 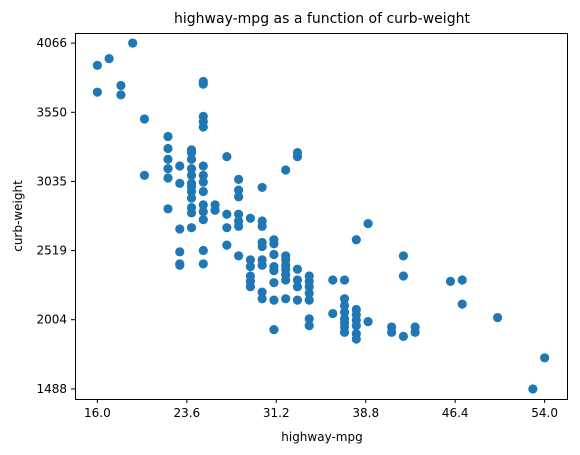 What do you see at coordinates (51, 320) in the screenshot?
I see `y-tick-label: 2004` at bounding box center [51, 320].